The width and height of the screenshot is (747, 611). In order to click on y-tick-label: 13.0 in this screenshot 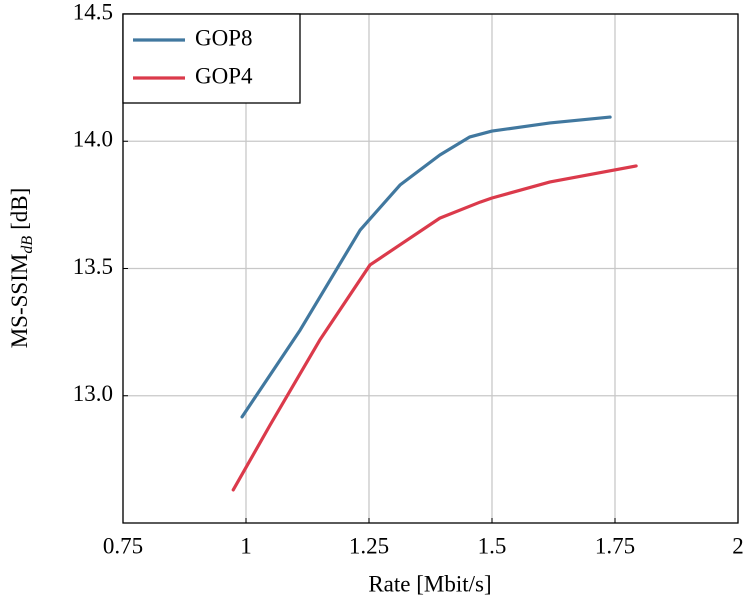, I will do `click(93, 393)`.